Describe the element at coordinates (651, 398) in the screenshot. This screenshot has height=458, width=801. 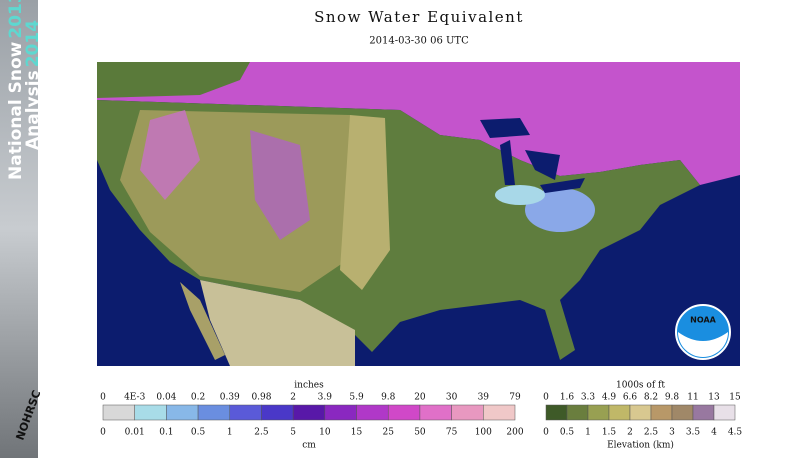
I see `legend-top-label: 8.2` at that location.